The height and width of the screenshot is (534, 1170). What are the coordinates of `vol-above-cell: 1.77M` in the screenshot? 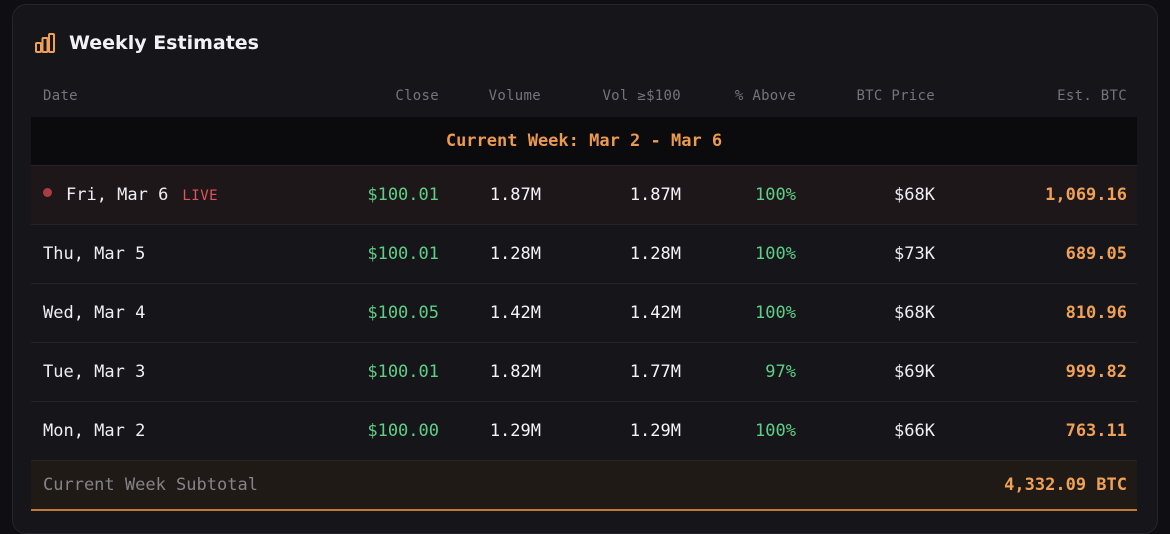 It's located at (621, 371).